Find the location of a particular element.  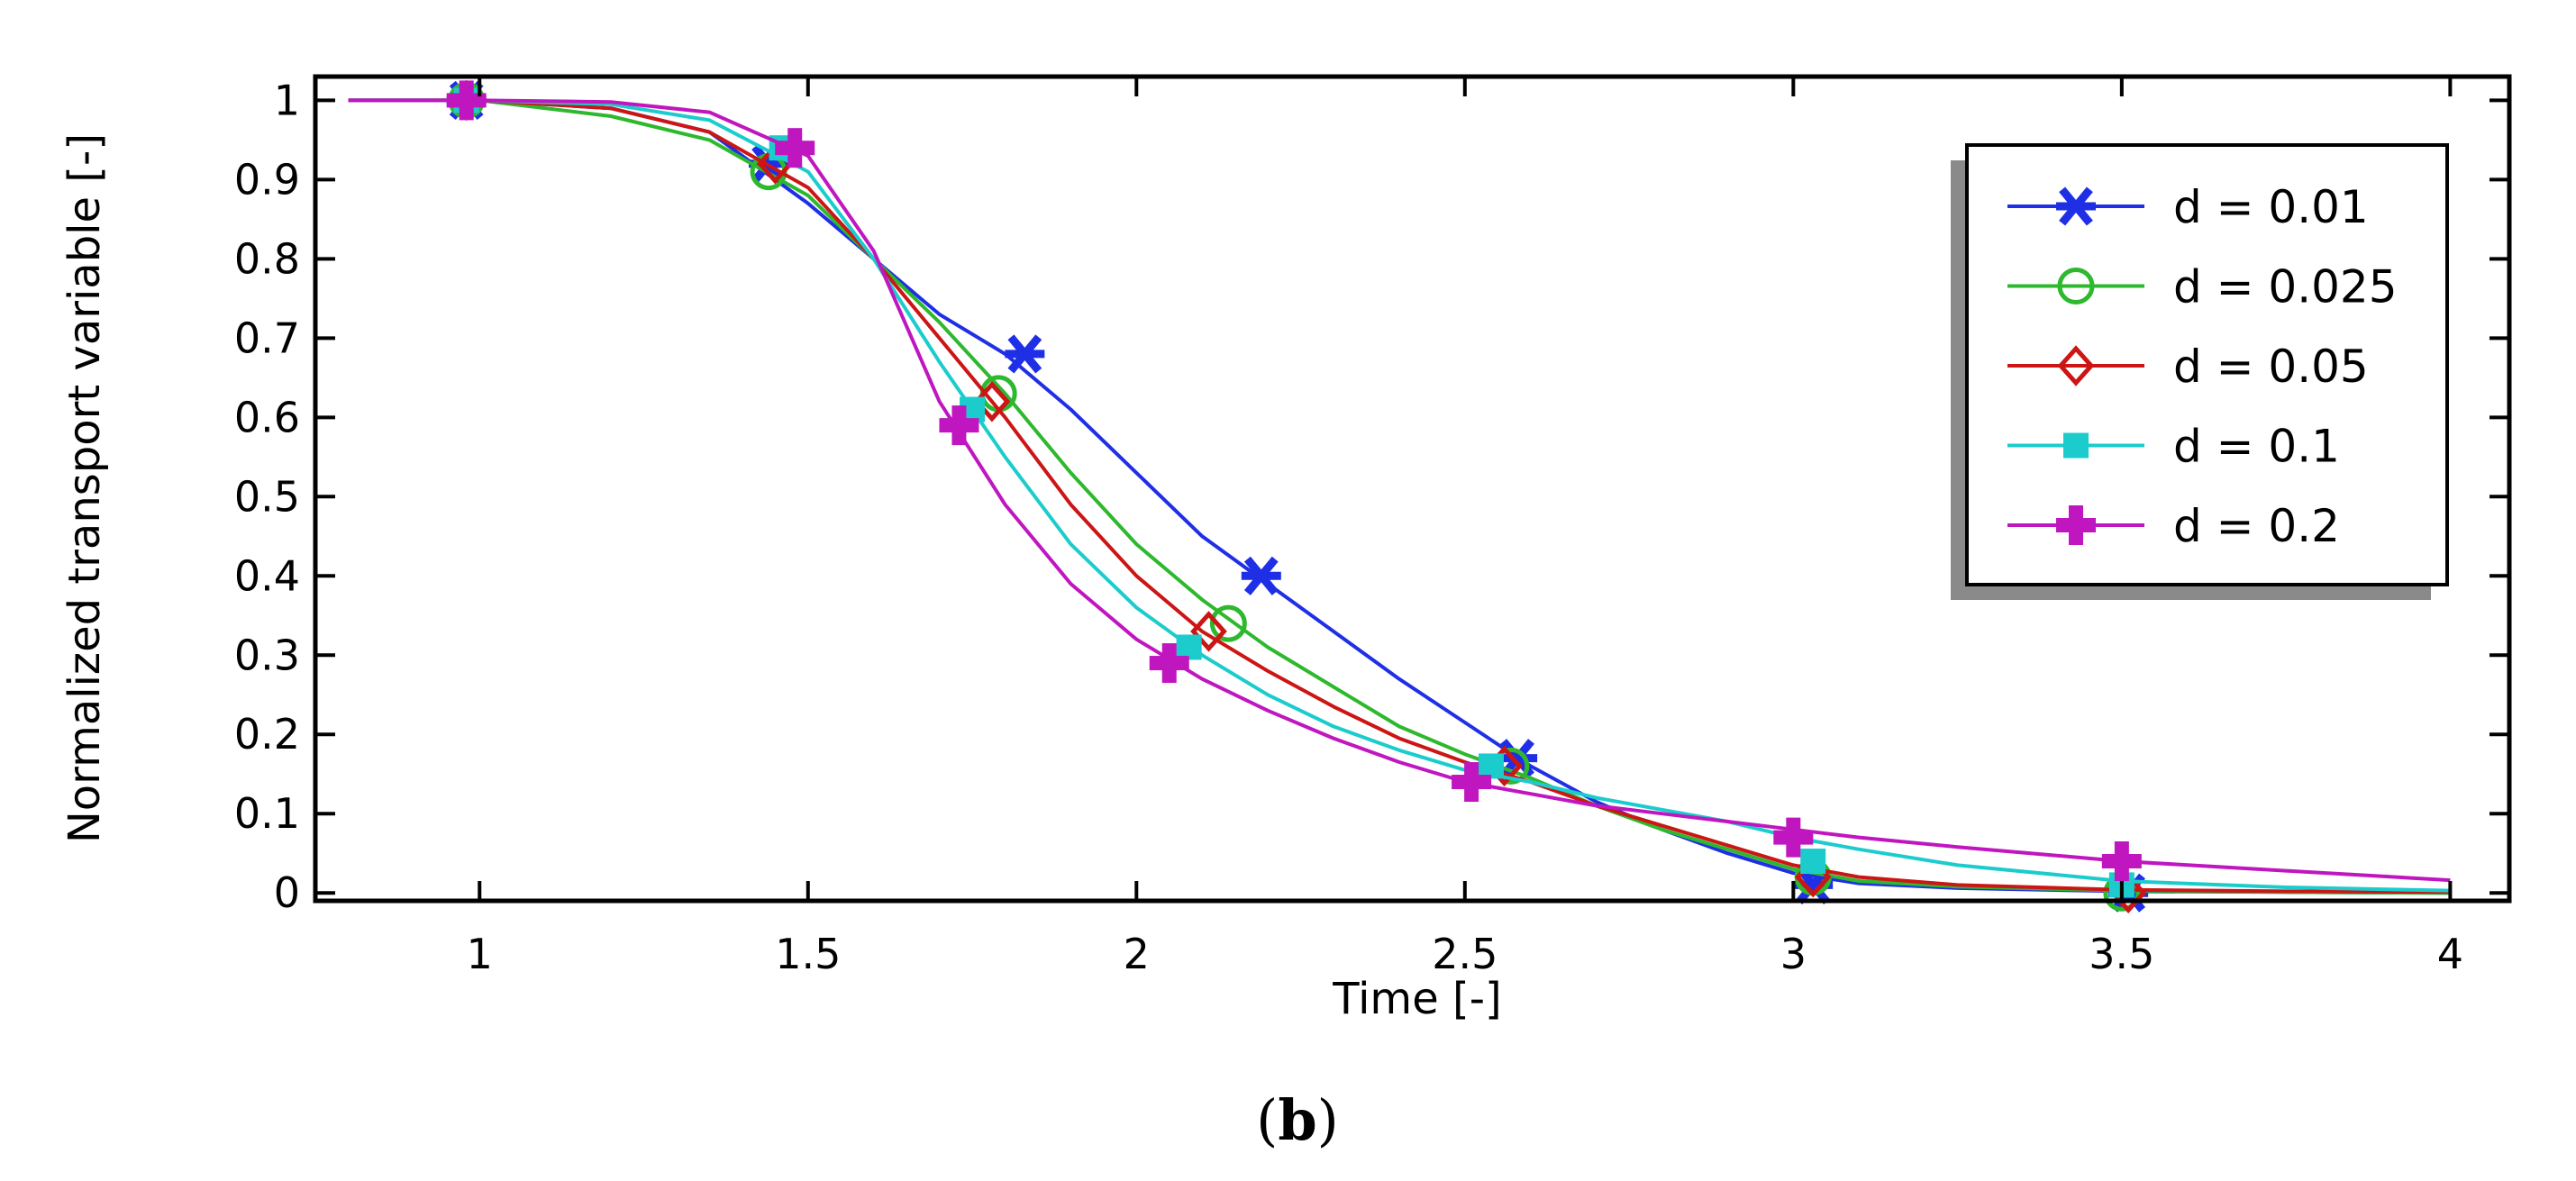

x-tick-label: 3 is located at coordinates (1793, 954).